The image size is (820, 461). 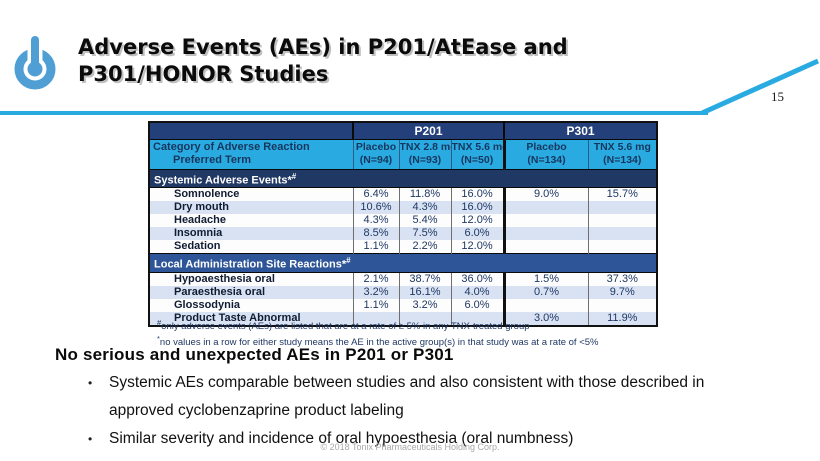 I want to click on table-row: Somnolence 6.4% 11.8% 16.0% 9.0% 15.7%, so click(x=403, y=194).